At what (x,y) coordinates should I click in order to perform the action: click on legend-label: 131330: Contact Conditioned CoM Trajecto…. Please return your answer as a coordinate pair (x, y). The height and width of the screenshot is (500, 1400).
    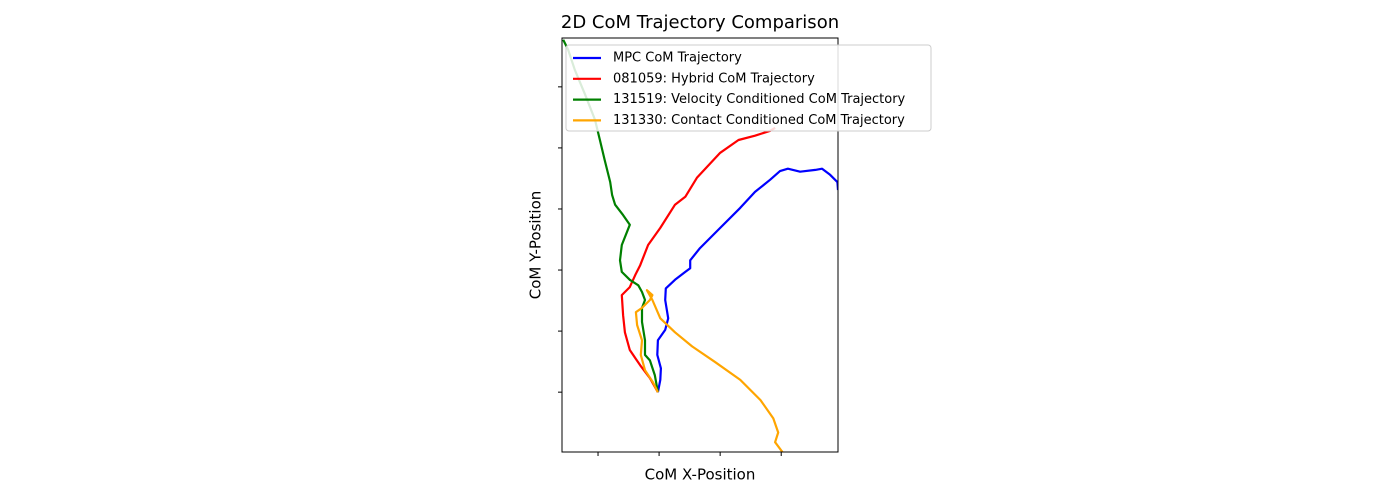
    Looking at the image, I should click on (759, 120).